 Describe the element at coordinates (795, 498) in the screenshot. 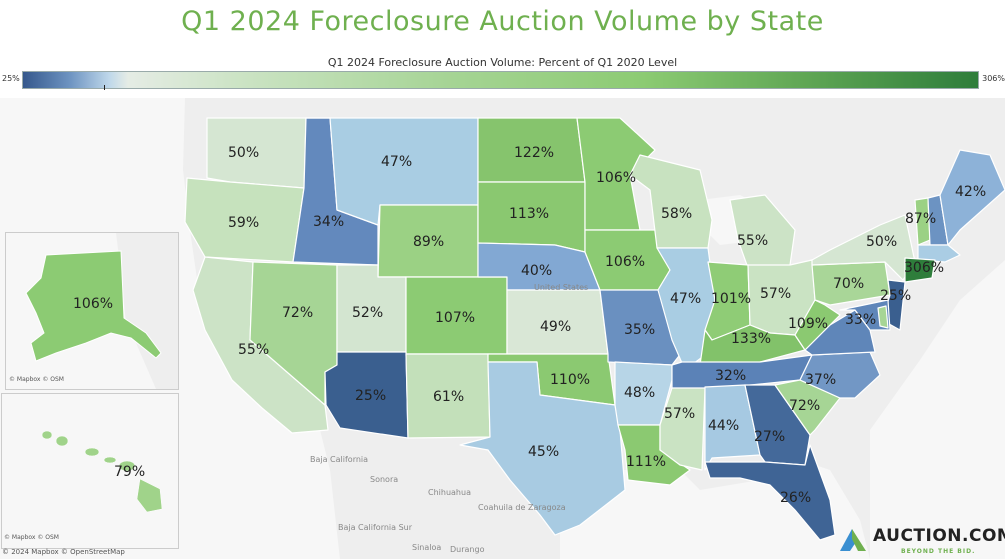

I see `label-FL: 26%` at that location.